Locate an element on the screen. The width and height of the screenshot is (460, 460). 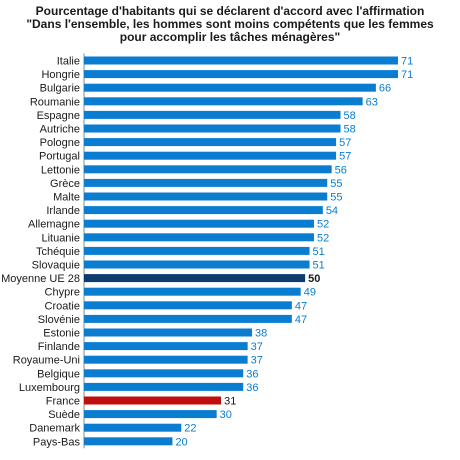
category-label: Suède is located at coordinates (64, 415).